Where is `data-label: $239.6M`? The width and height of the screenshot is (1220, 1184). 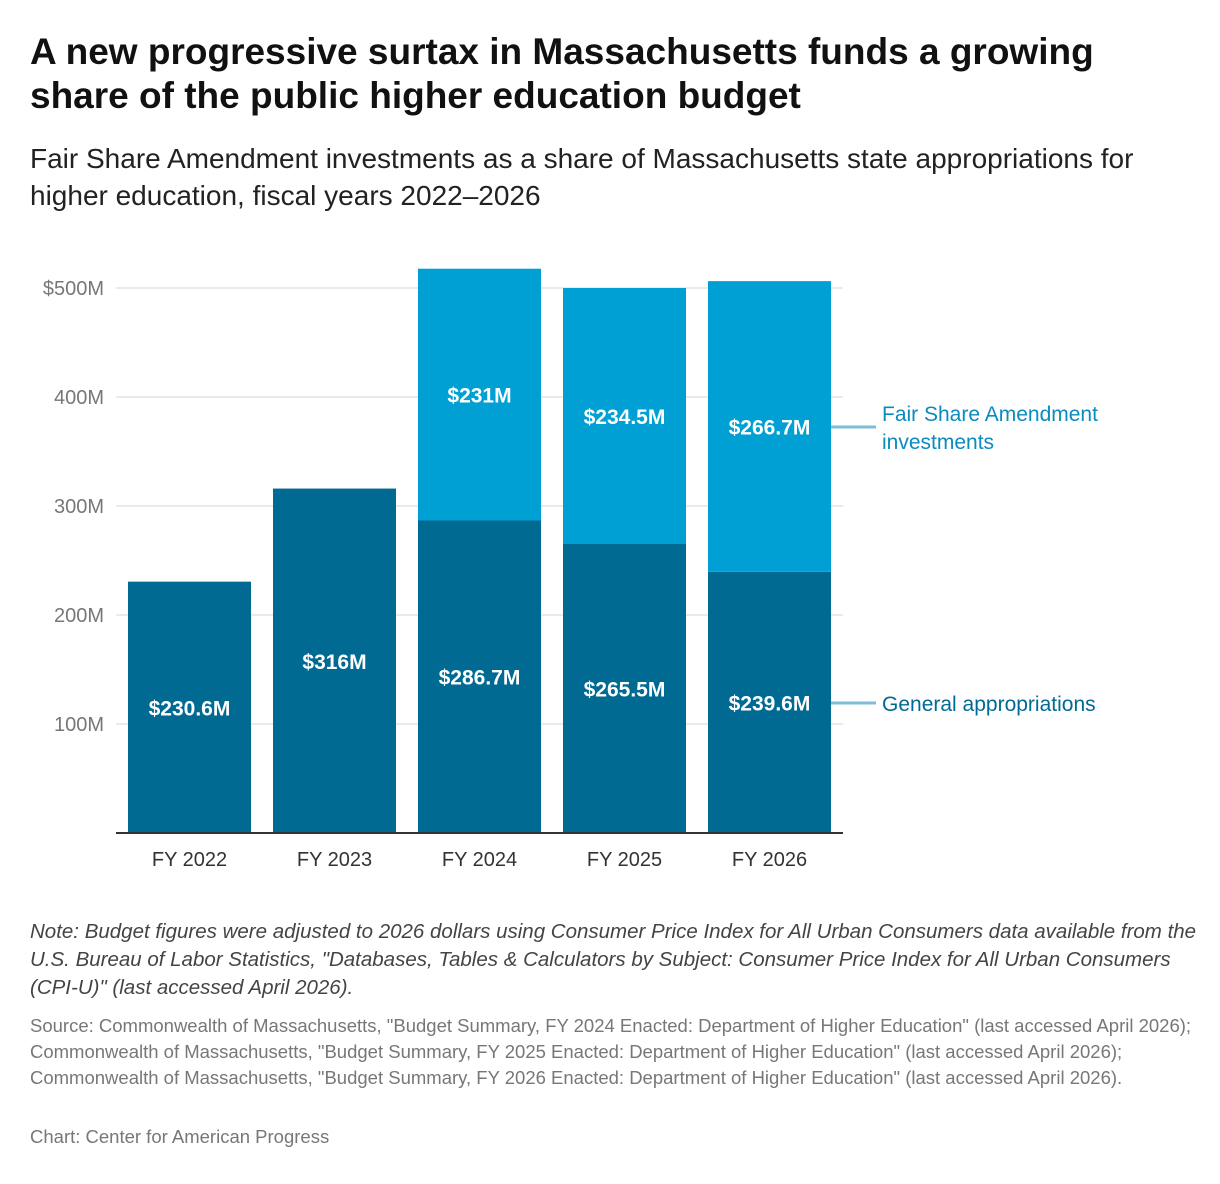 data-label: $239.6M is located at coordinates (770, 703).